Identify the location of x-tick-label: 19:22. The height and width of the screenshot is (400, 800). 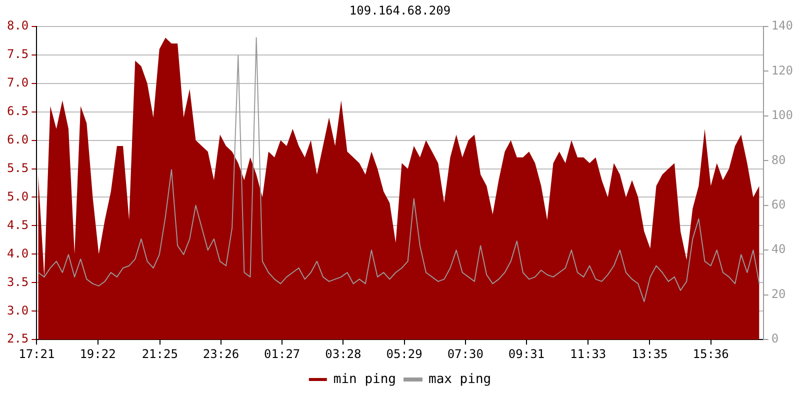
(98, 353).